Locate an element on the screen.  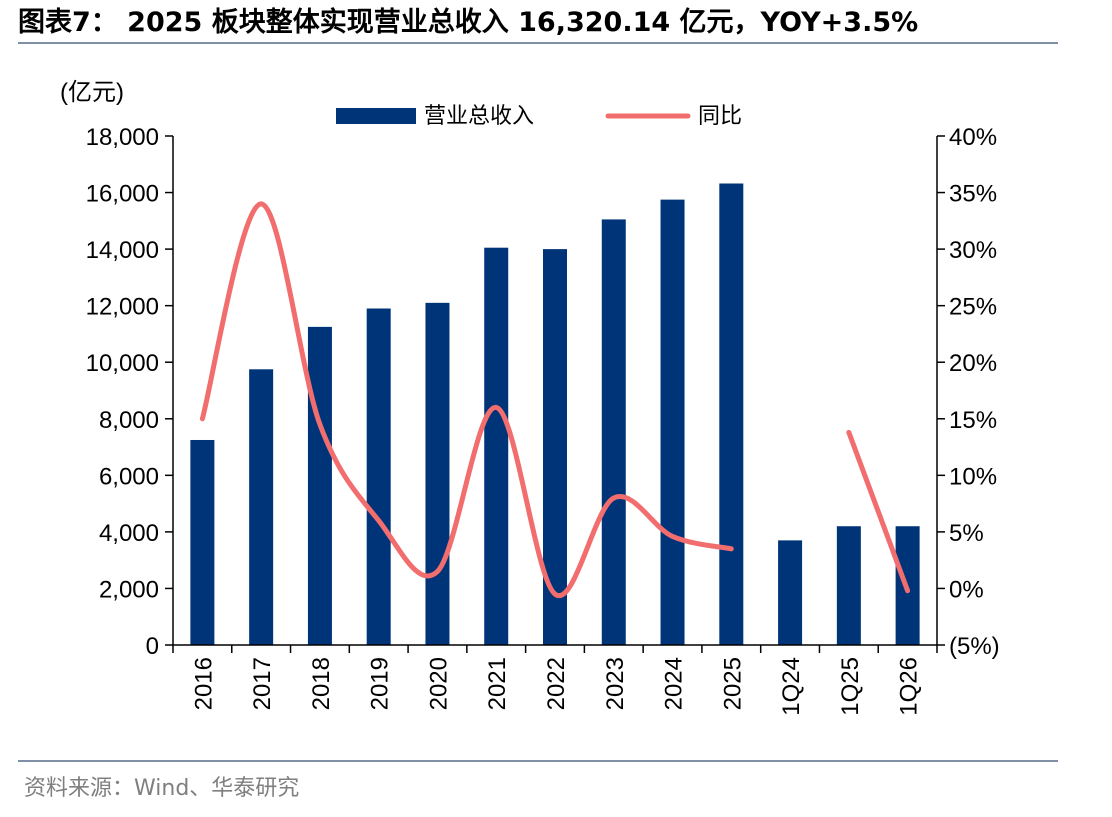
x-axis-tick-label: 2020 is located at coordinates (438, 683).